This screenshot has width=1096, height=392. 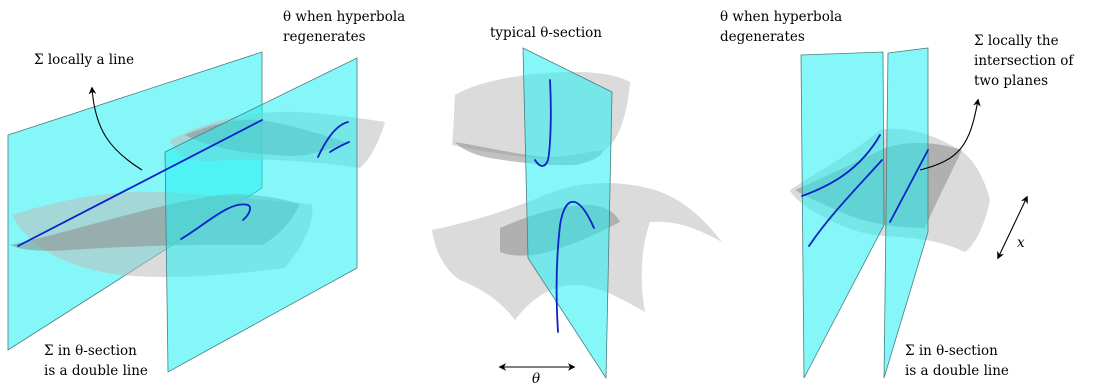 What do you see at coordinates (324, 37) in the screenshot?
I see `regen-label-2: regenerates` at bounding box center [324, 37].